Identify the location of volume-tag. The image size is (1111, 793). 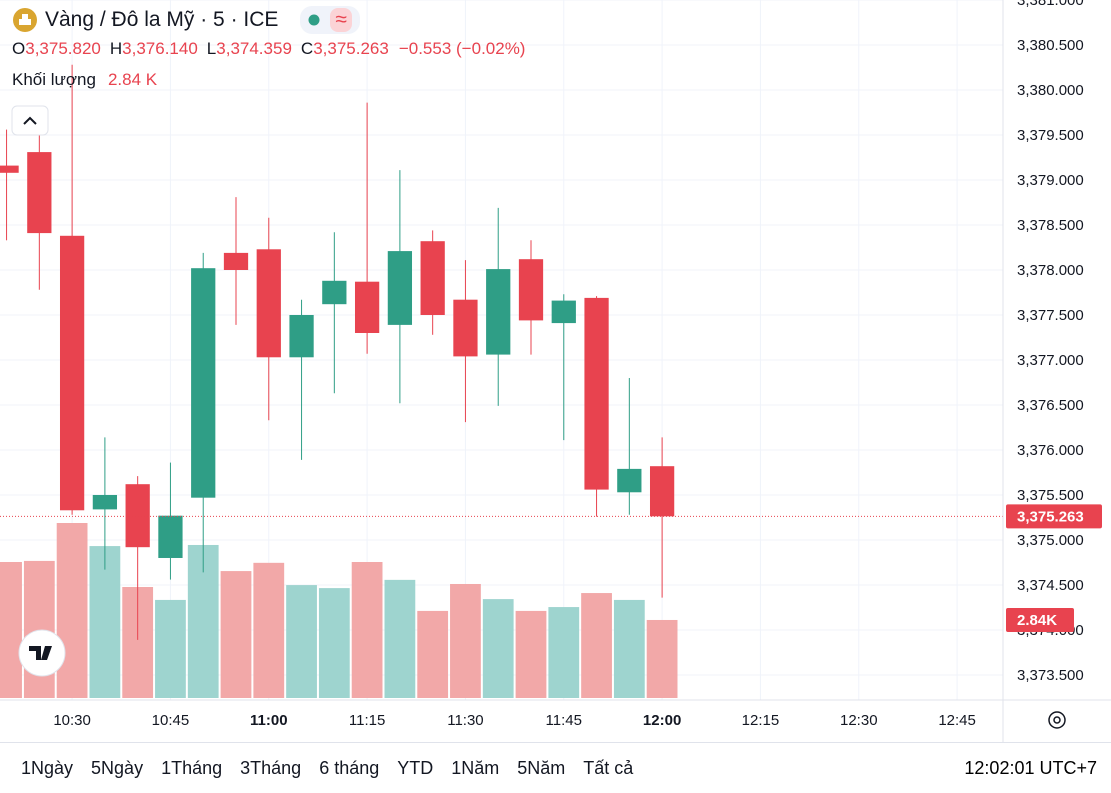
(1040, 619).